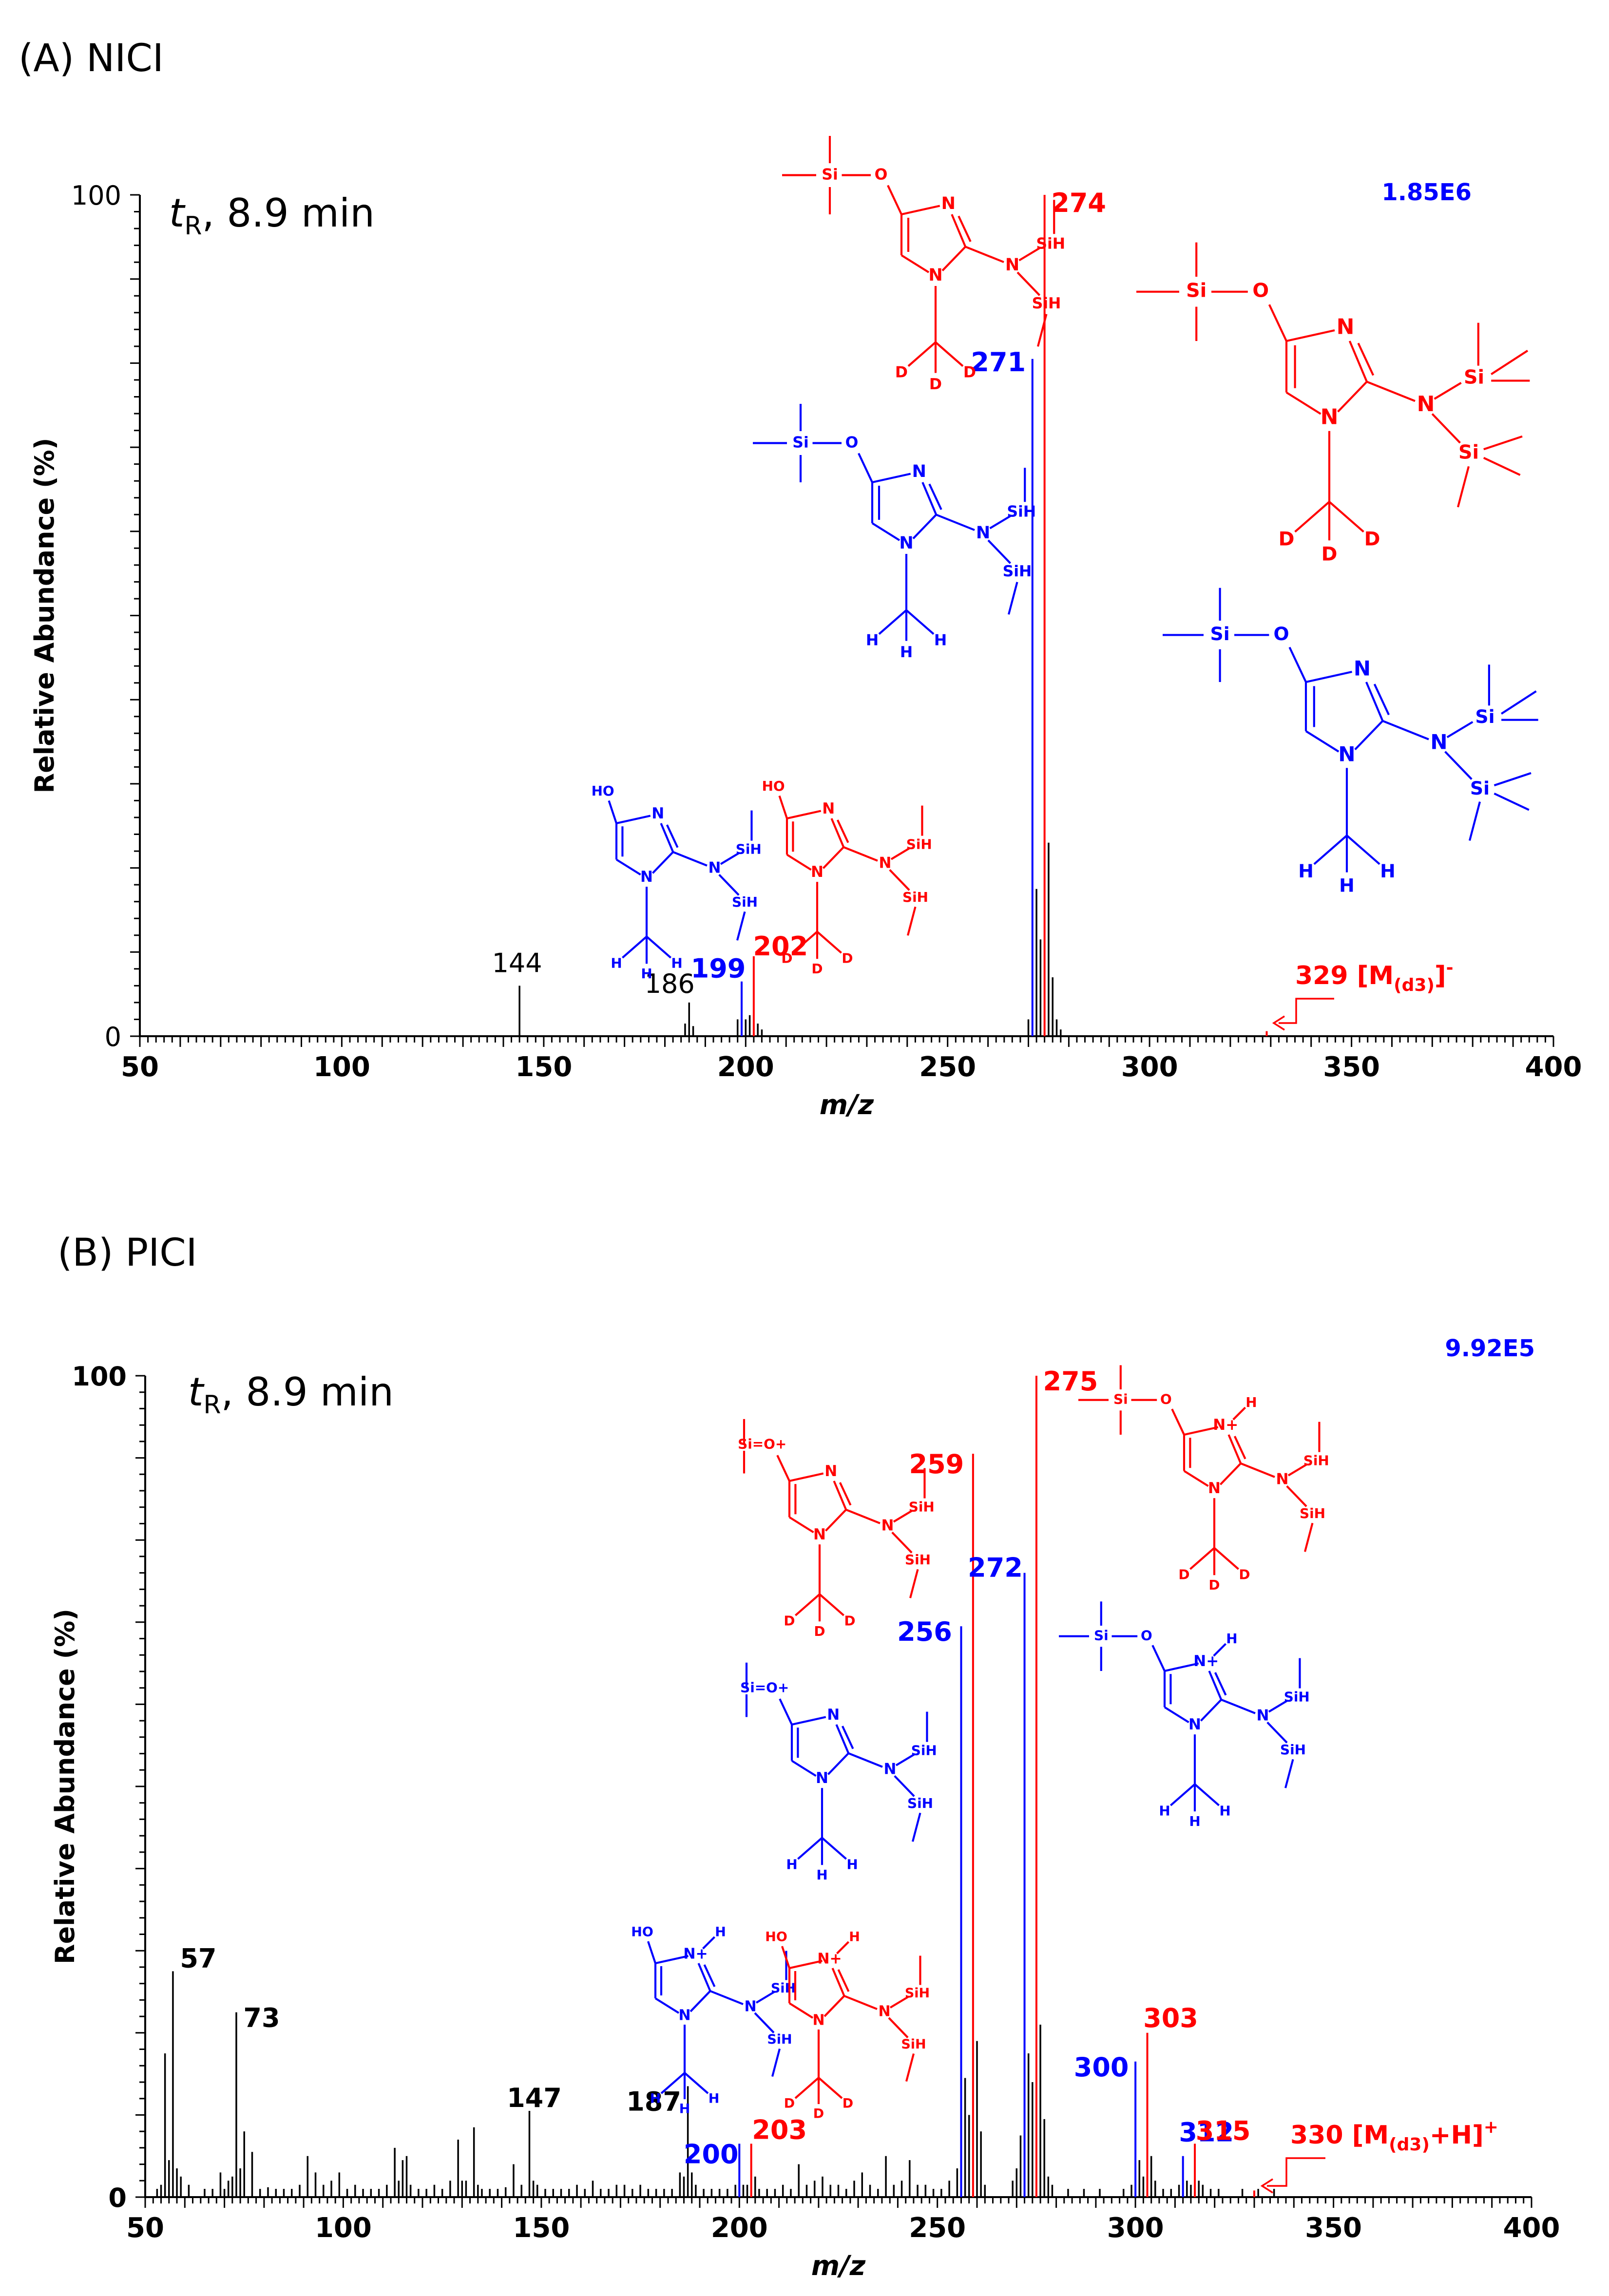  I want to click on peak-label-199: 199, so click(718, 968).